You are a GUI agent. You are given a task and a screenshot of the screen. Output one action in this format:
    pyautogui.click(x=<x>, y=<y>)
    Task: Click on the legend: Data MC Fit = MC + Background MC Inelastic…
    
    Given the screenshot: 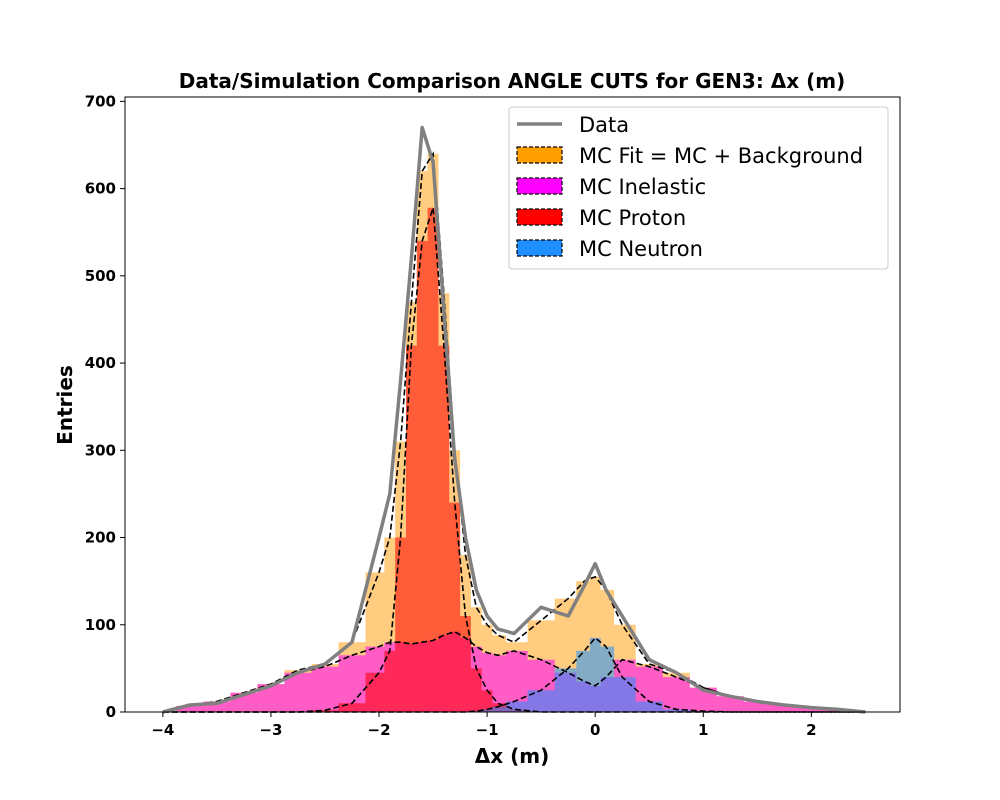 What is the action you would take?
    pyautogui.click(x=698, y=188)
    